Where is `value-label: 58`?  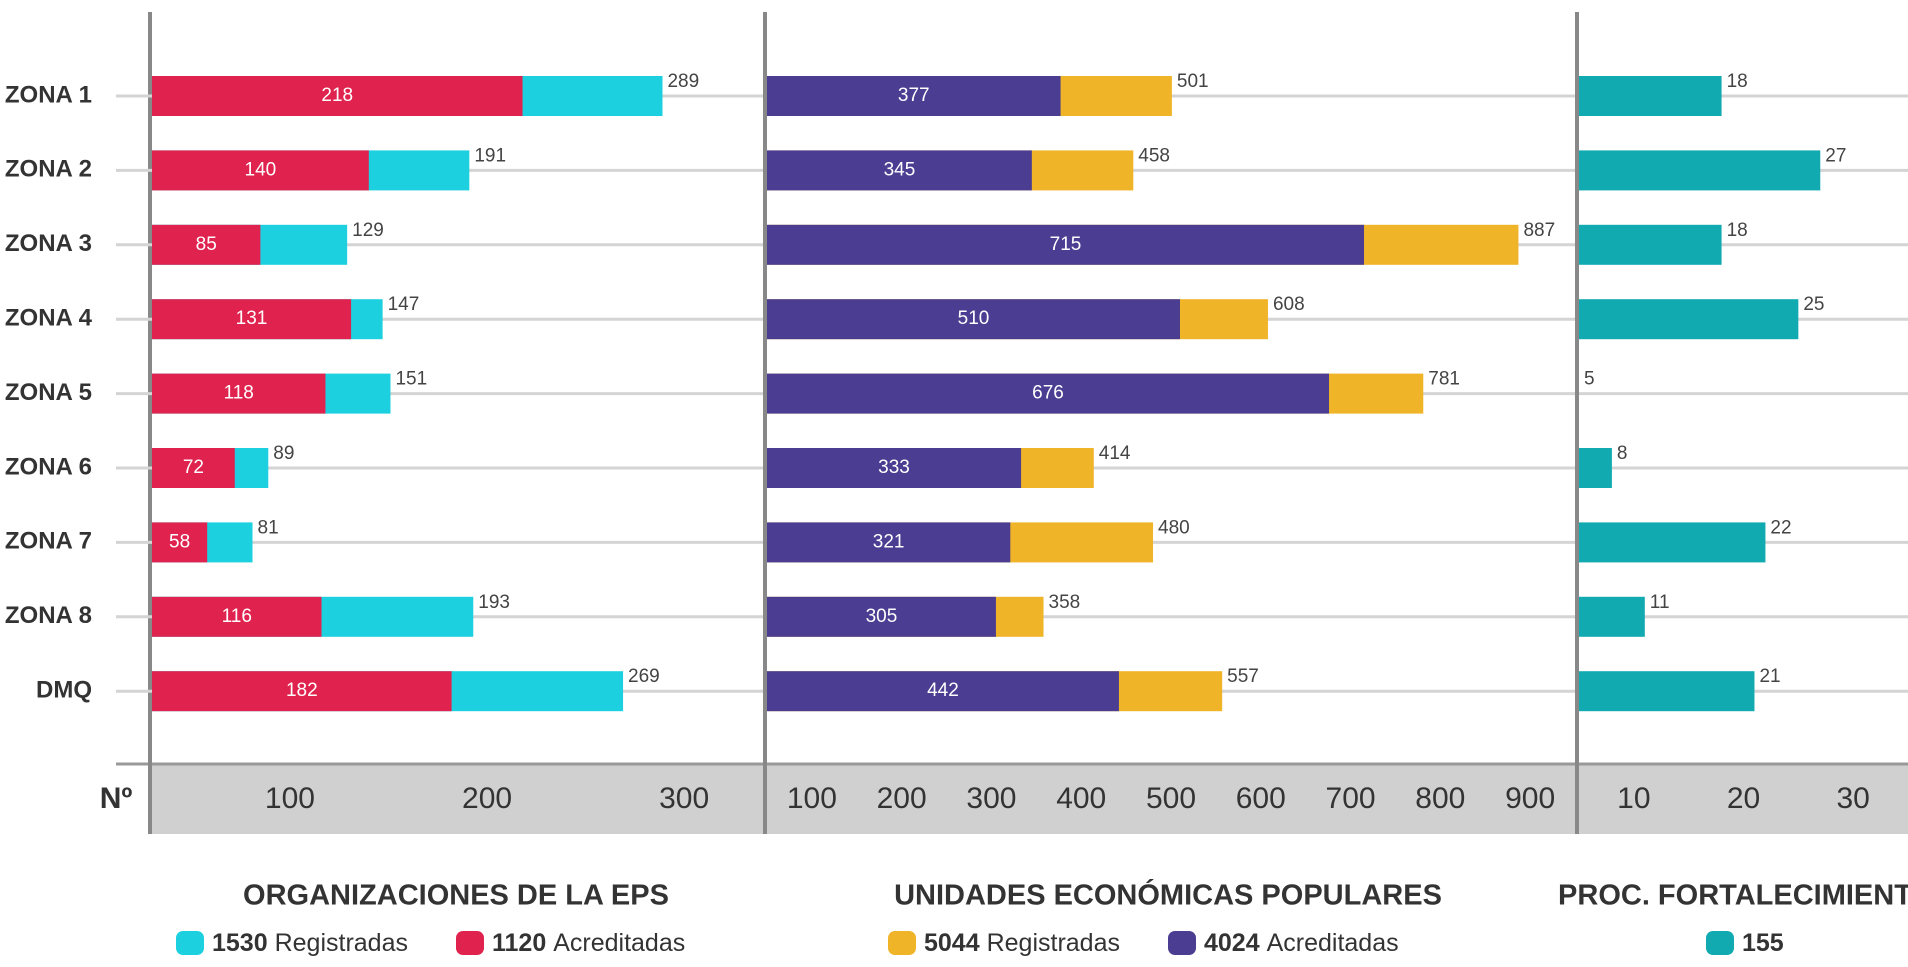 value-label: 58 is located at coordinates (179, 541).